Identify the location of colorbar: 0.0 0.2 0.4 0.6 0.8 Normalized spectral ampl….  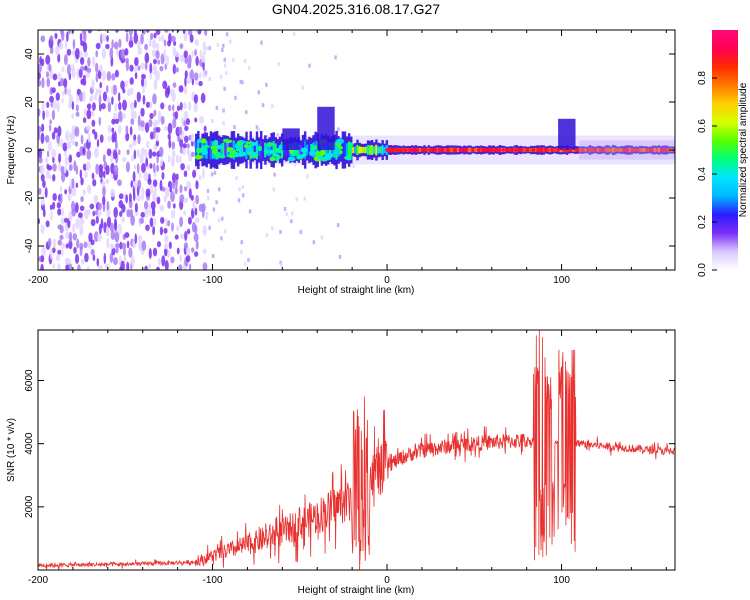
(723, 153).